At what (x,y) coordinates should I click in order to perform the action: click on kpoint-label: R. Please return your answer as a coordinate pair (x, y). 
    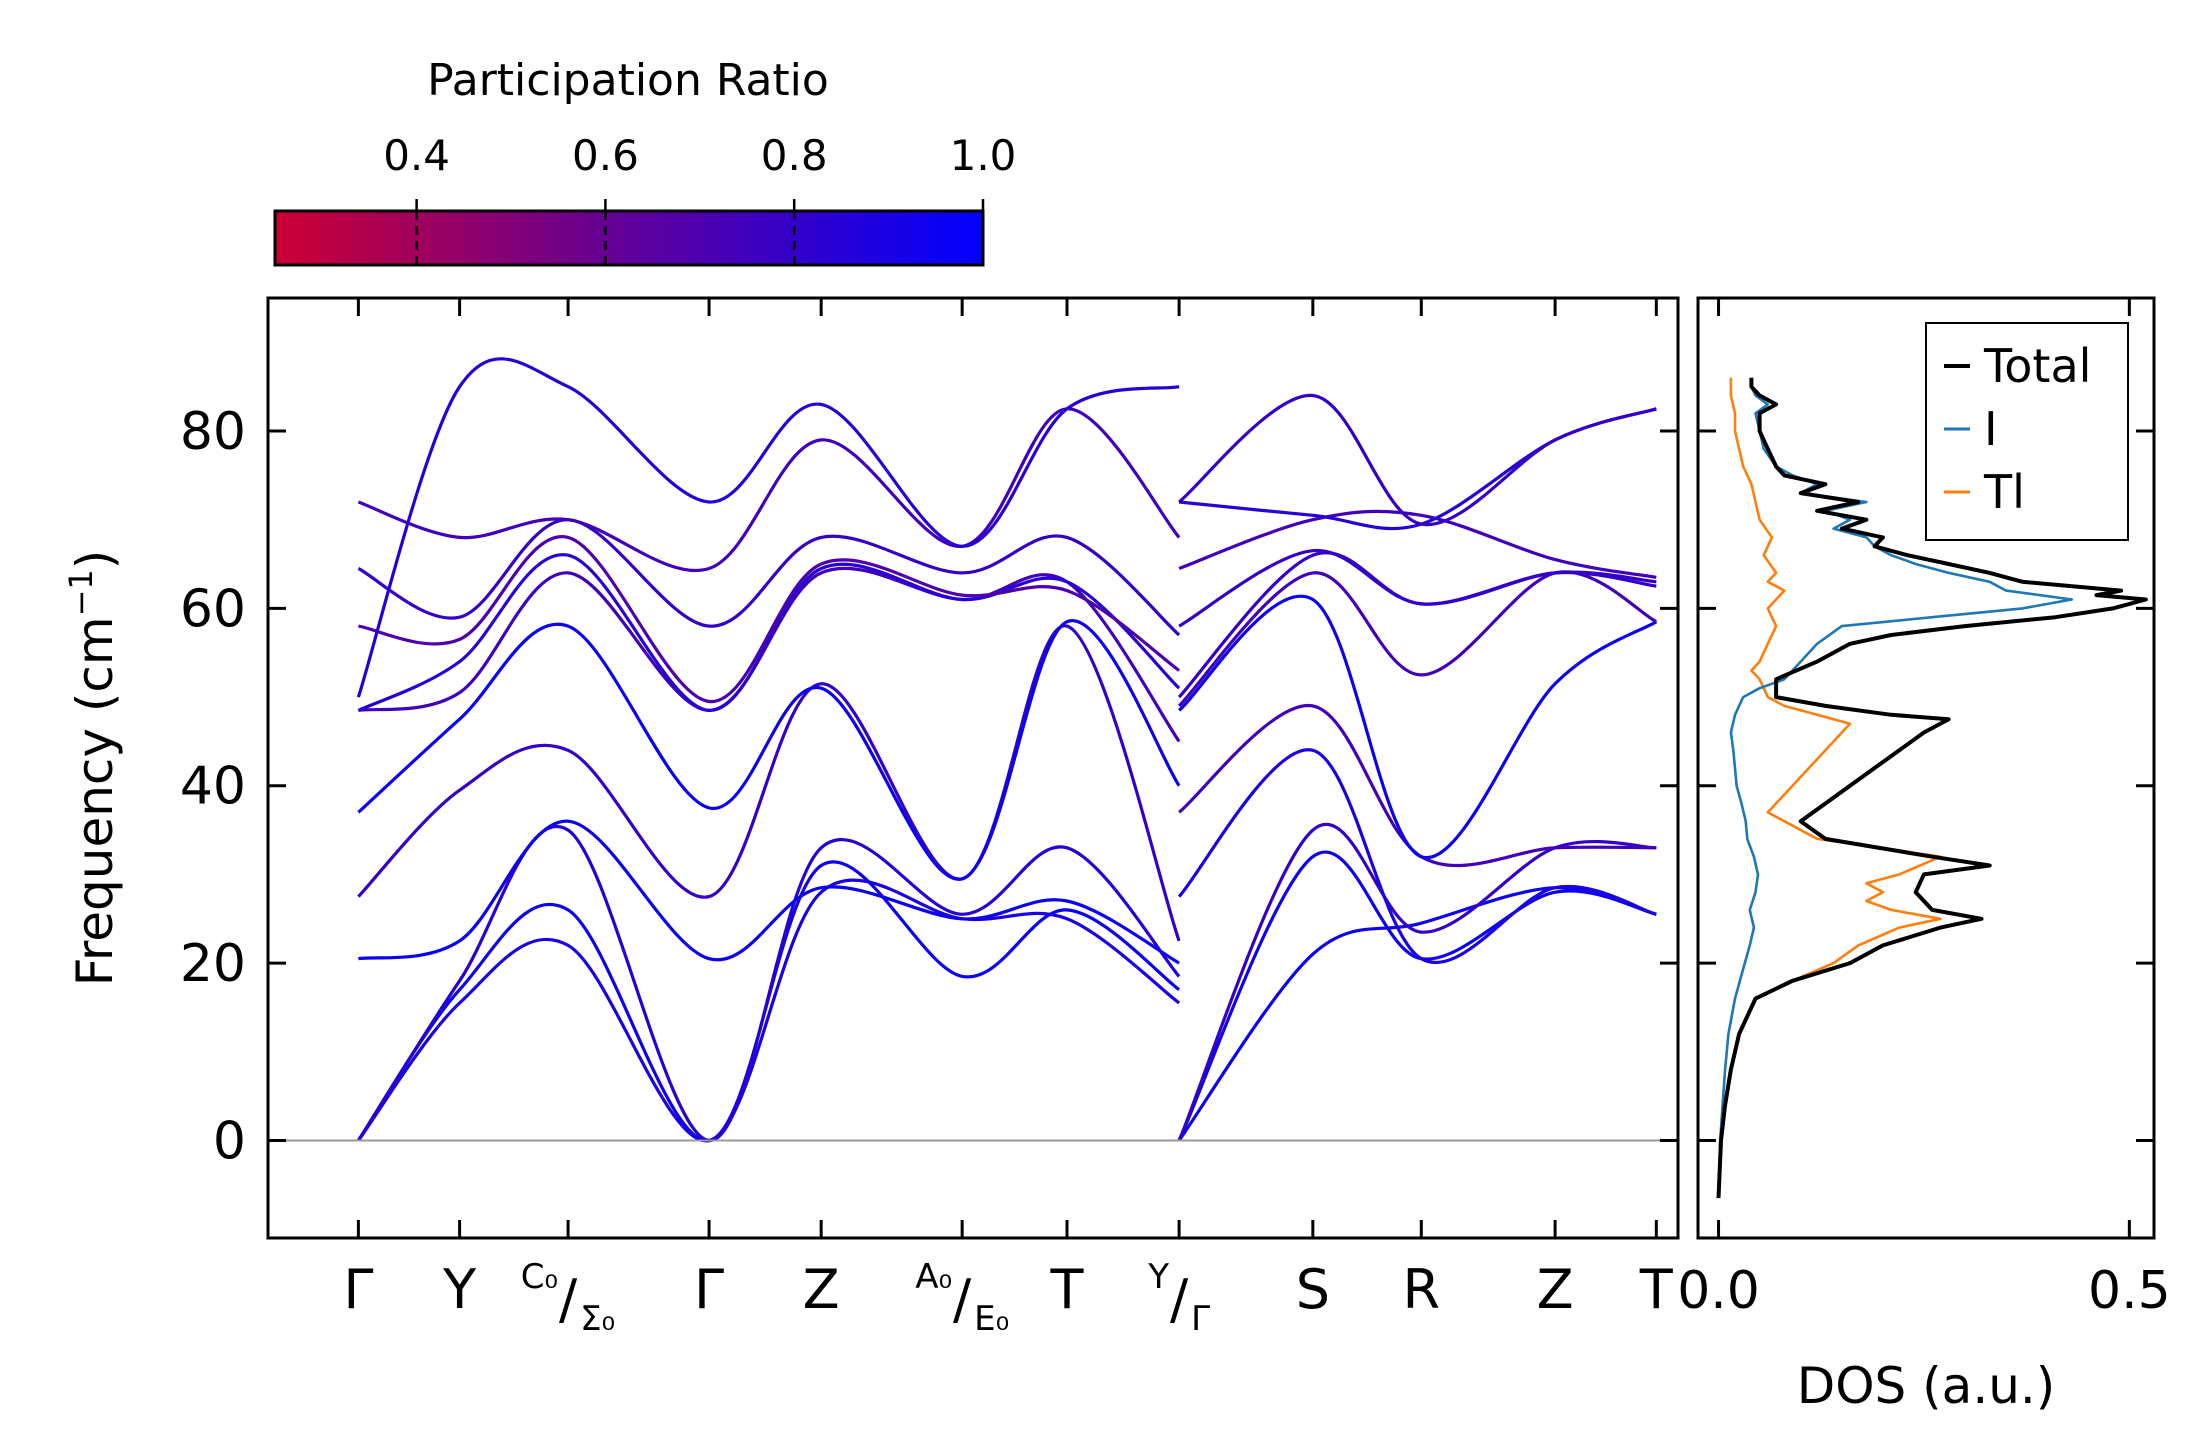
    Looking at the image, I should click on (1422, 1289).